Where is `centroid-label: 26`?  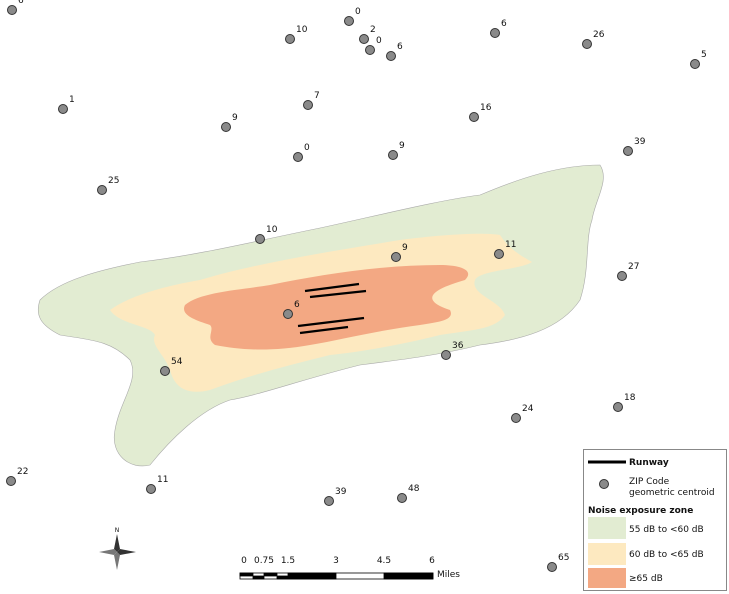
centroid-label: 26 is located at coordinates (599, 35).